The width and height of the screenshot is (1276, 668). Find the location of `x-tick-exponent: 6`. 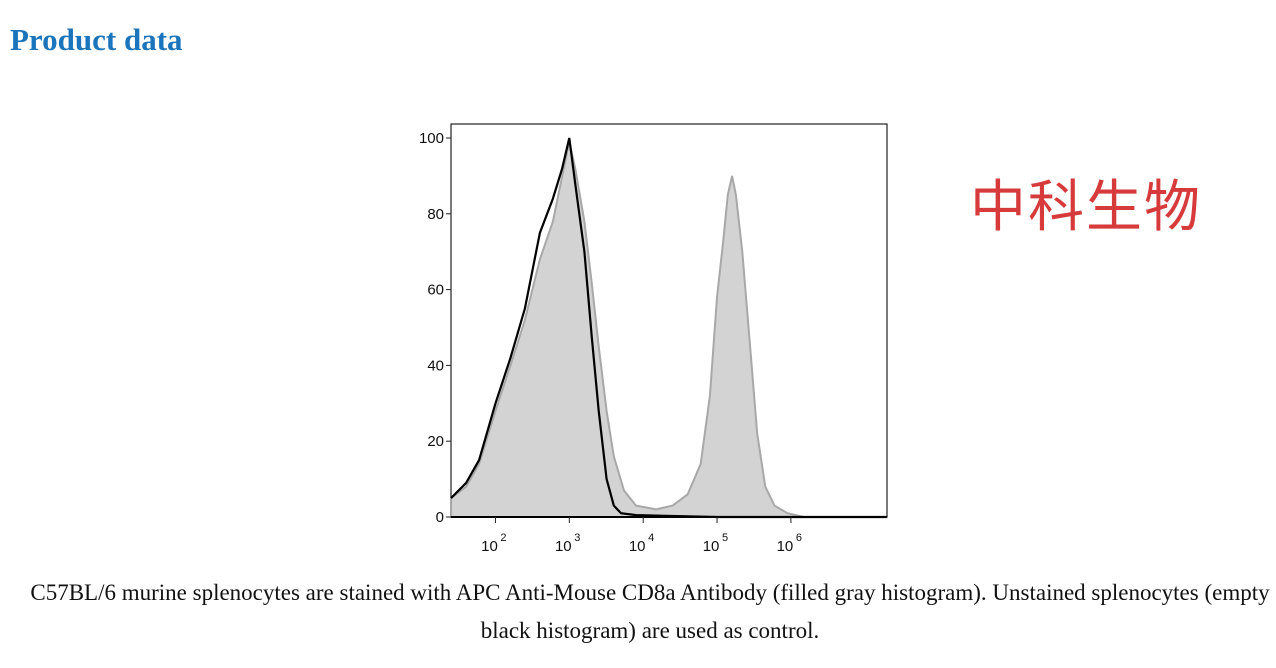

x-tick-exponent: 6 is located at coordinates (799, 538).